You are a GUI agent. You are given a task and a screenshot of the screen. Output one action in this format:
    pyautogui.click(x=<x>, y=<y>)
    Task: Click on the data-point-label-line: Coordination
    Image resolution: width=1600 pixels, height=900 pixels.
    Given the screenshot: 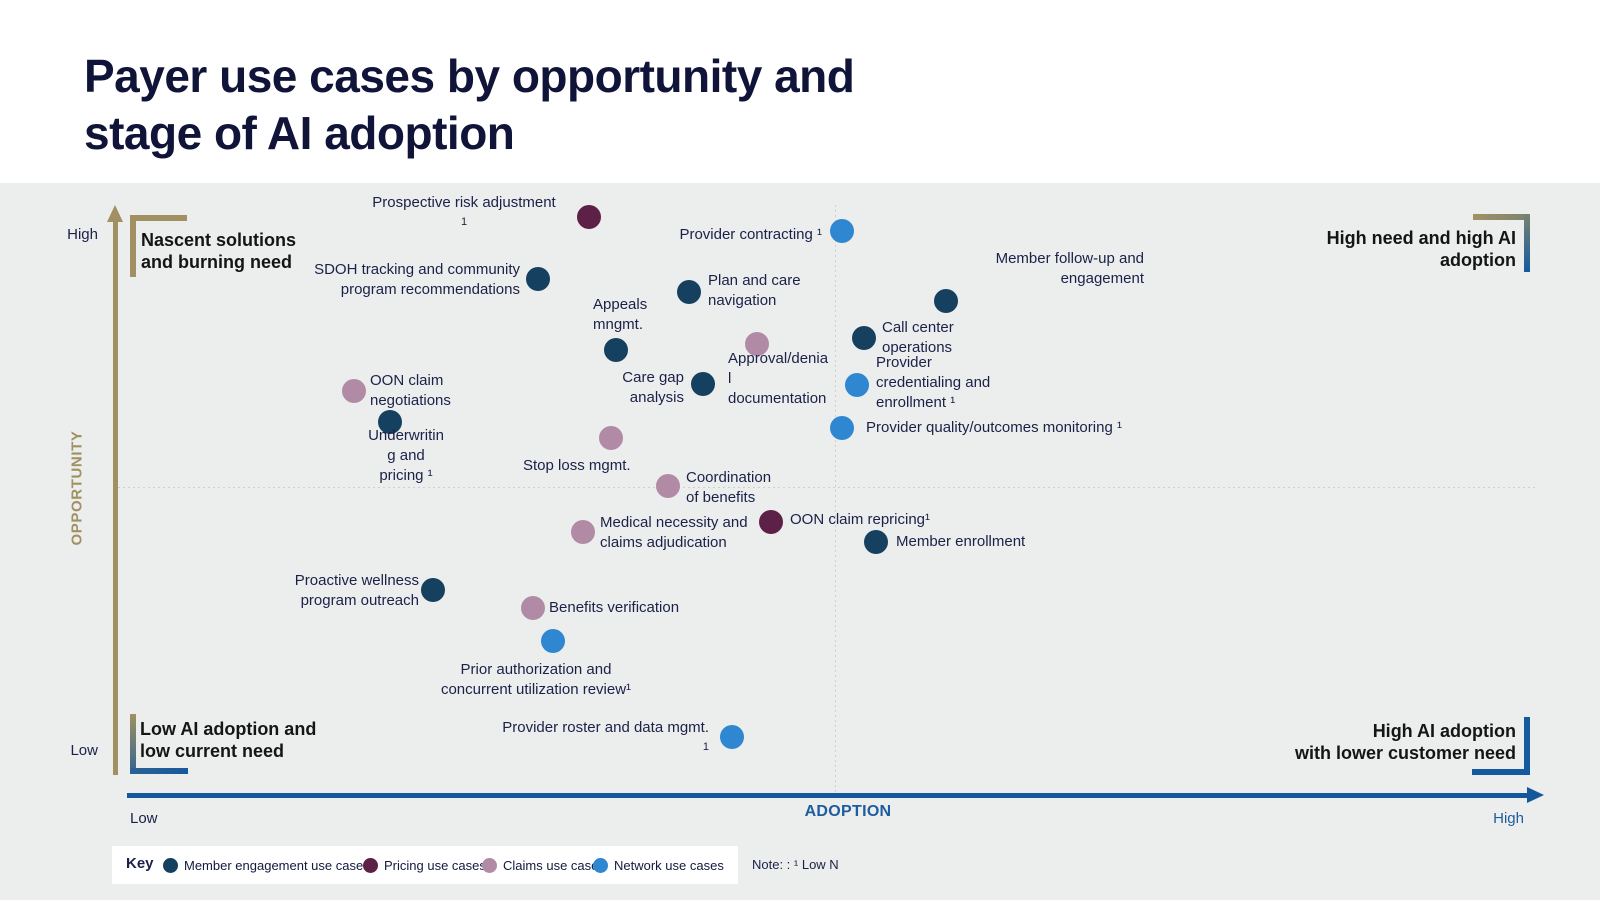 What is the action you would take?
    pyautogui.click(x=729, y=477)
    